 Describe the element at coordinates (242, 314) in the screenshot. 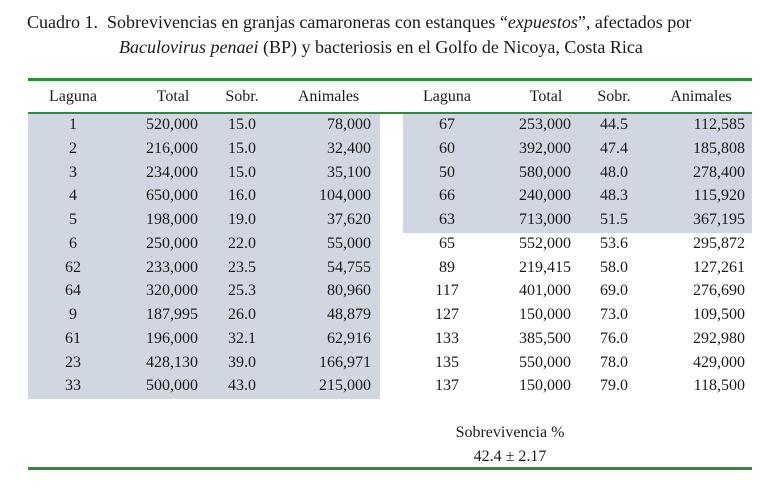

I see `cell-sobr: 26.0` at that location.